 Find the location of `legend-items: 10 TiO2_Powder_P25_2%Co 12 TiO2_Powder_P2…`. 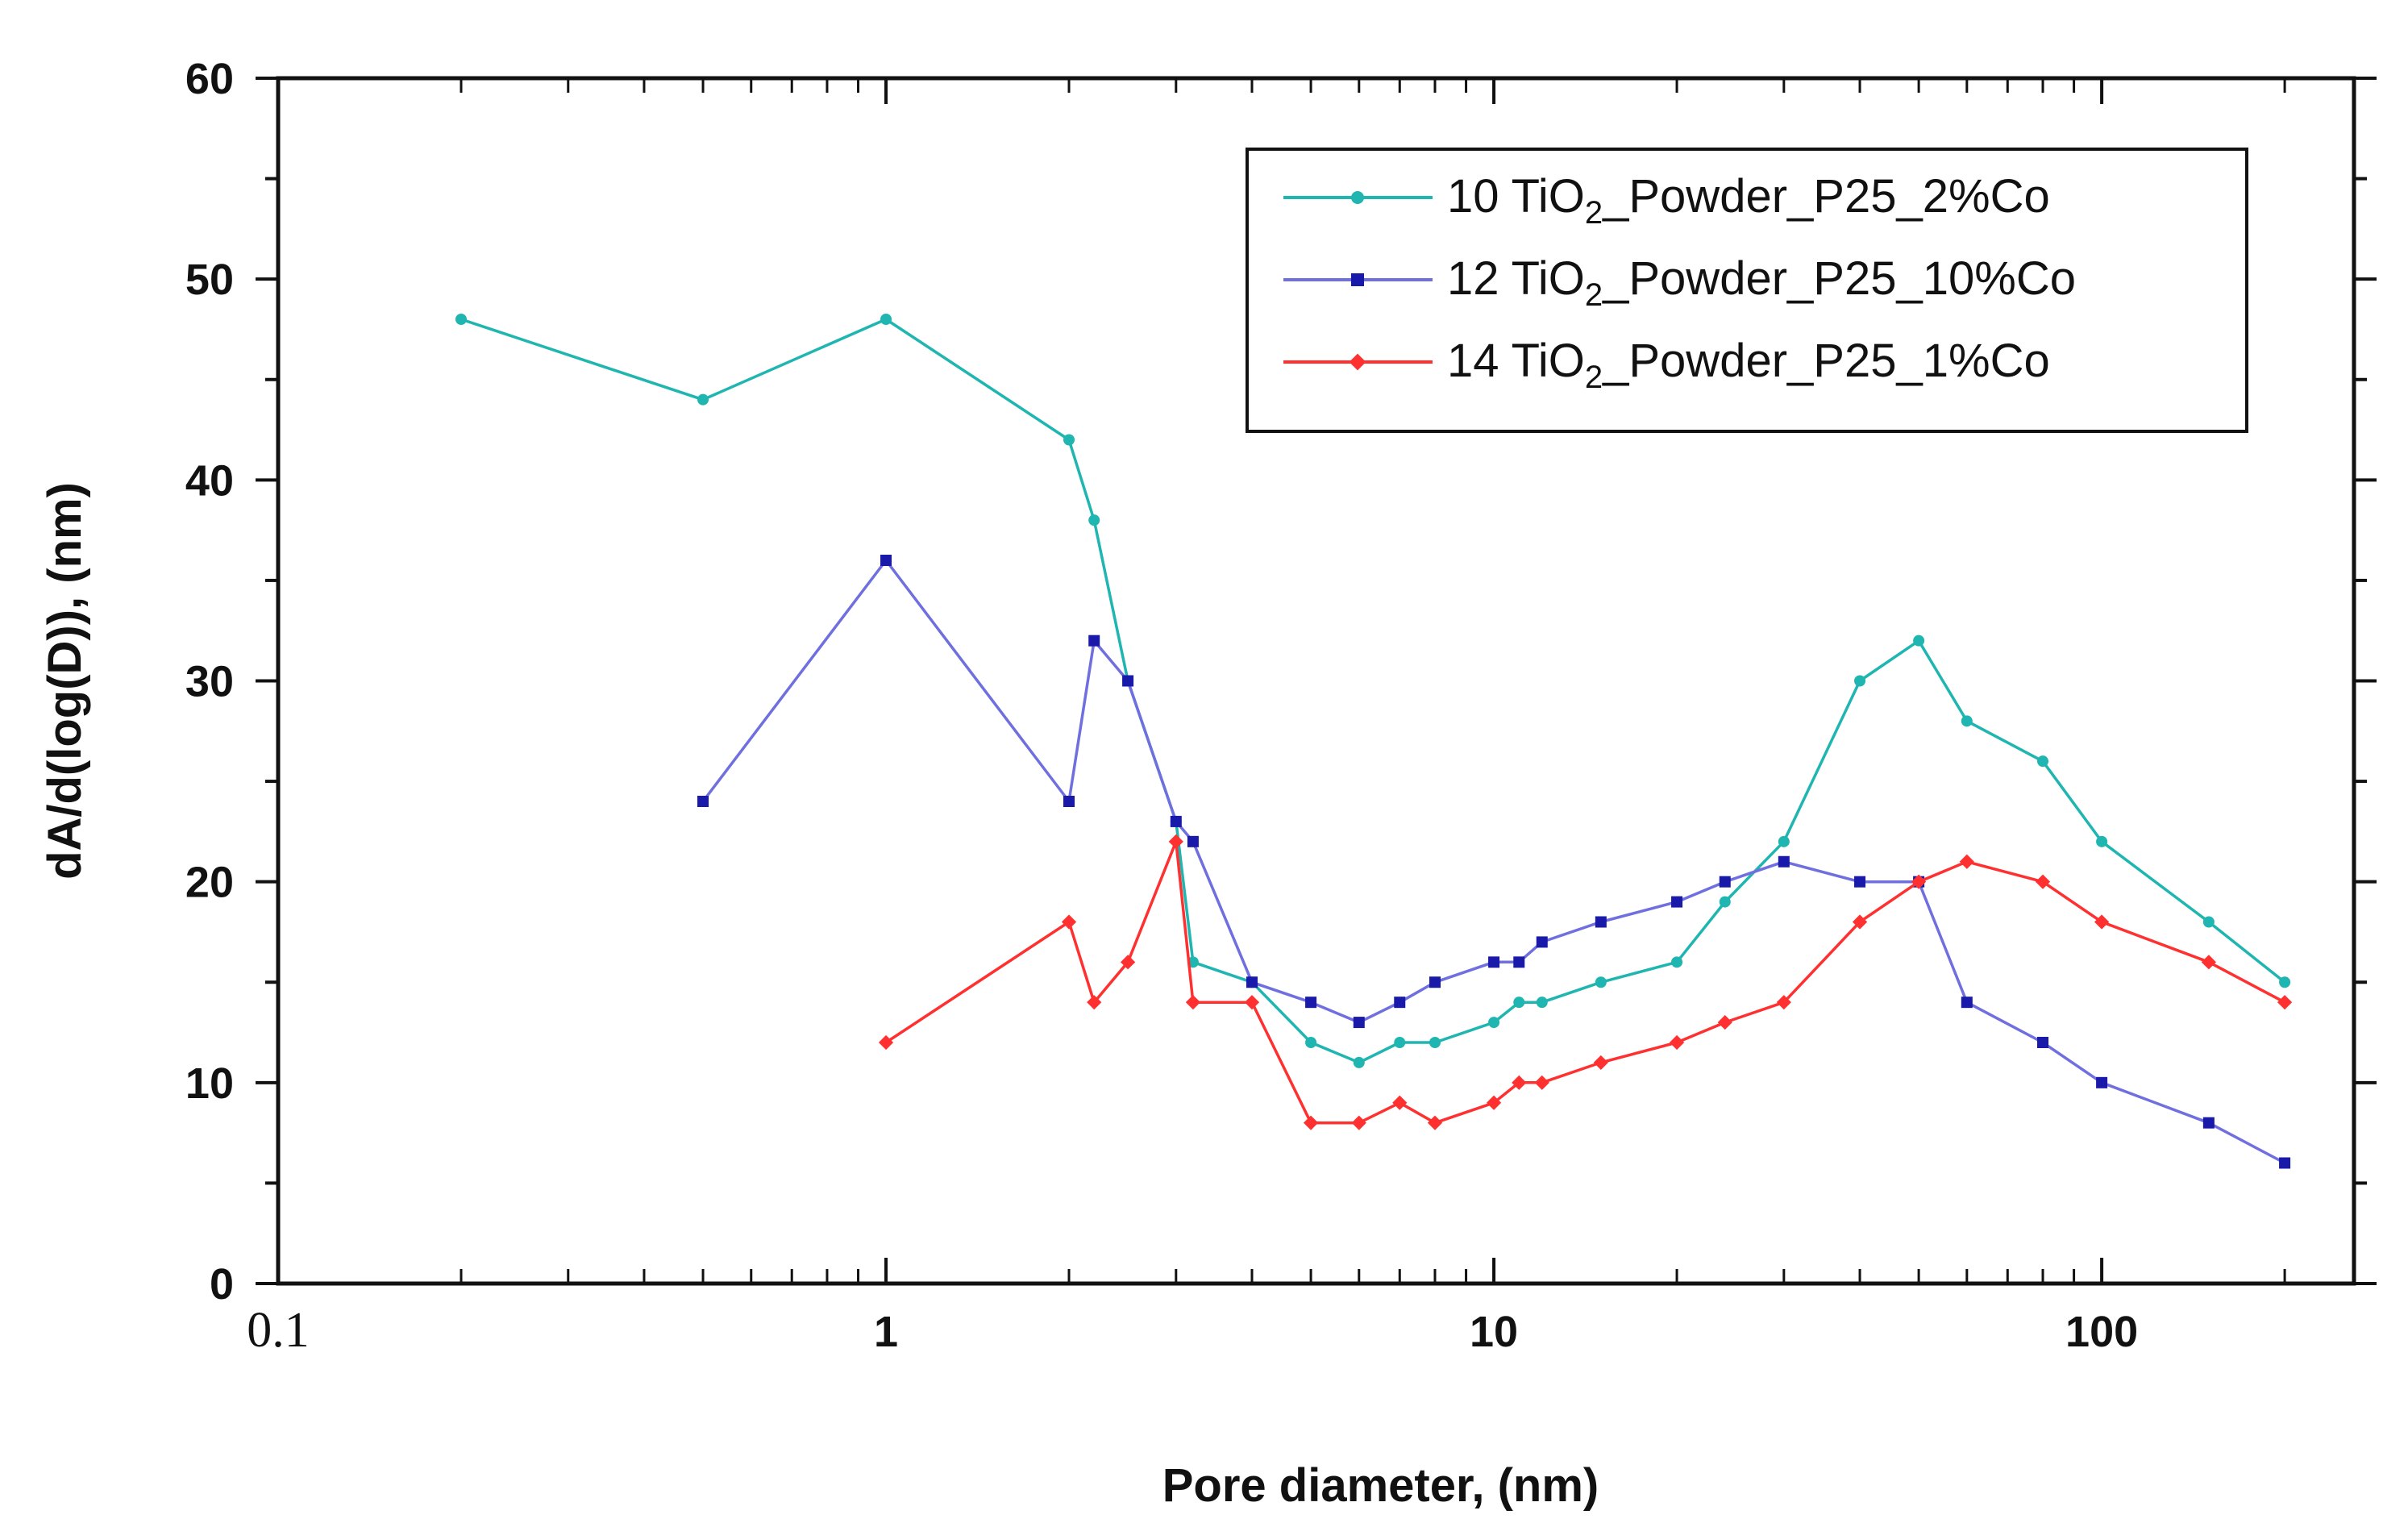

legend-items: 10 TiO2_Powder_P25_2%Co 12 TiO2_Powder_P2… is located at coordinates (1679, 282).